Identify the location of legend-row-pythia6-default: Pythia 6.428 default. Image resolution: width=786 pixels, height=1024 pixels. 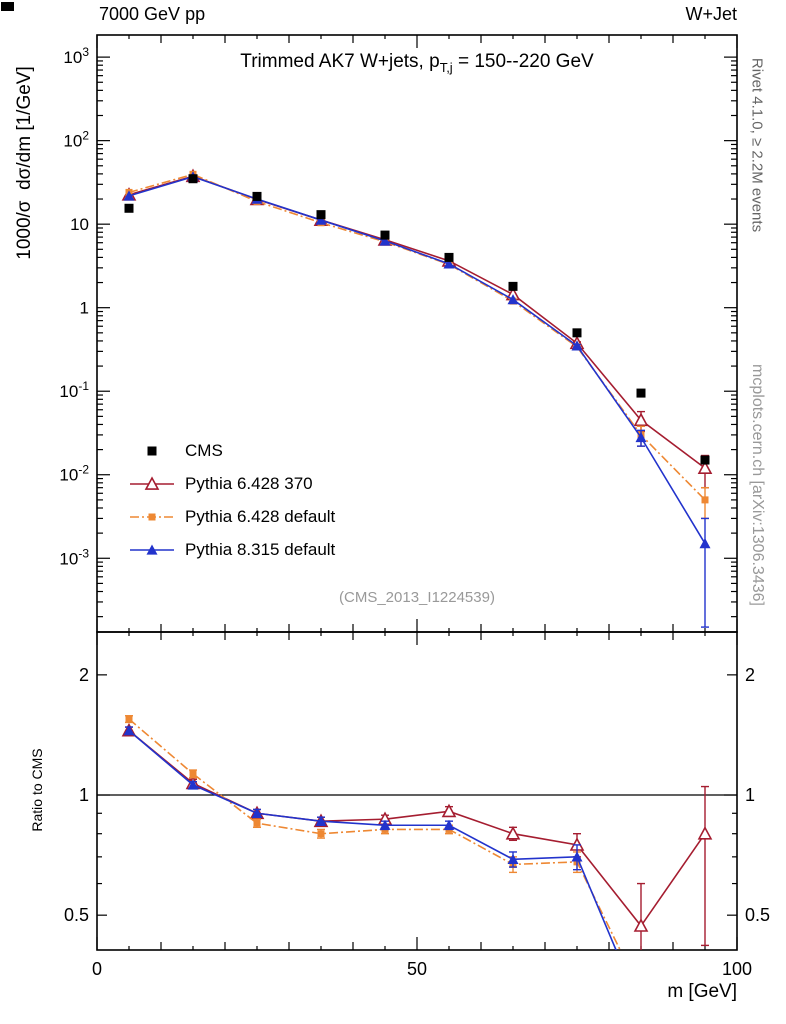
(231, 516).